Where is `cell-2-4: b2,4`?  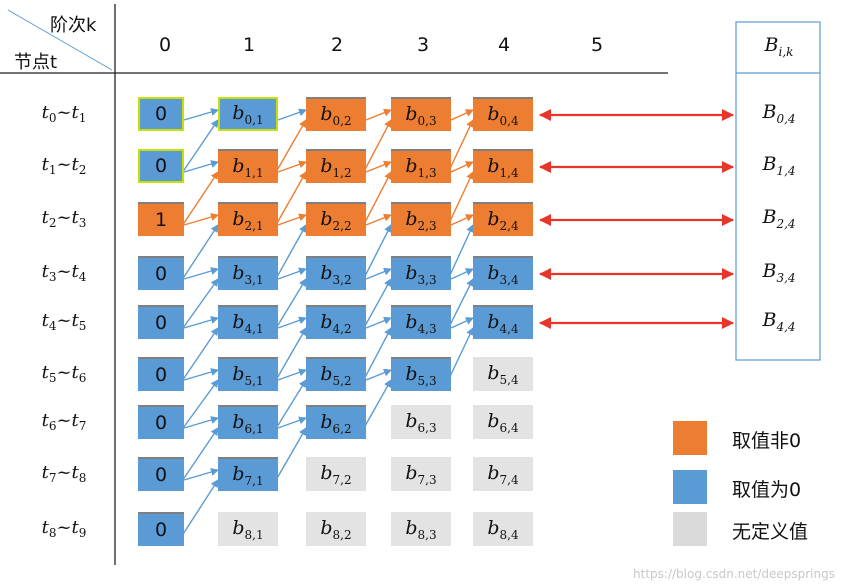
cell-2-4: b2,4 is located at coordinates (503, 219).